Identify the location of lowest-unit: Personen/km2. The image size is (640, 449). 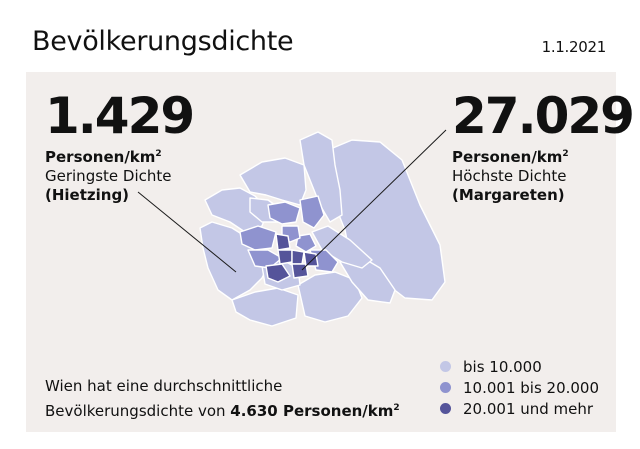
(103, 157).